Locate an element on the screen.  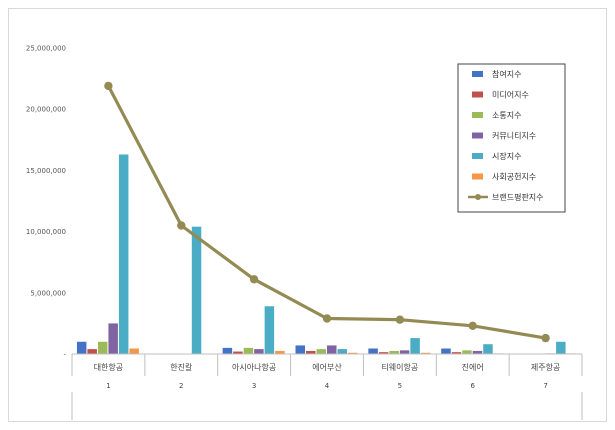
y-tick-label: 15,000,000 is located at coordinates (46, 171).